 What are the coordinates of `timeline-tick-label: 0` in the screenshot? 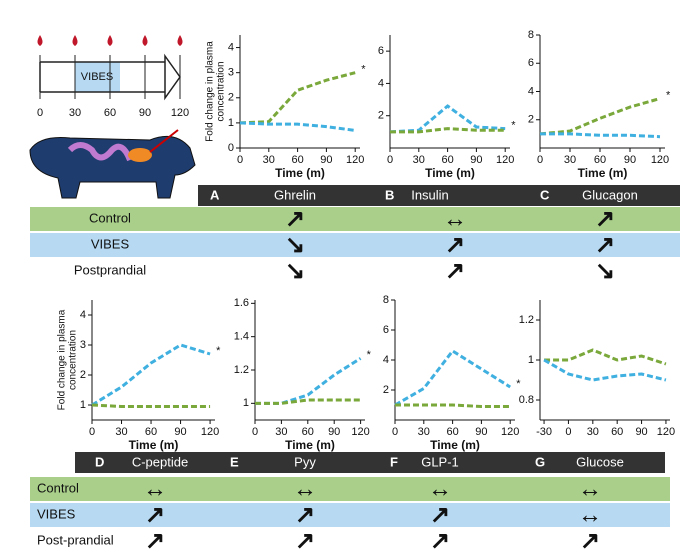 It's located at (40, 113).